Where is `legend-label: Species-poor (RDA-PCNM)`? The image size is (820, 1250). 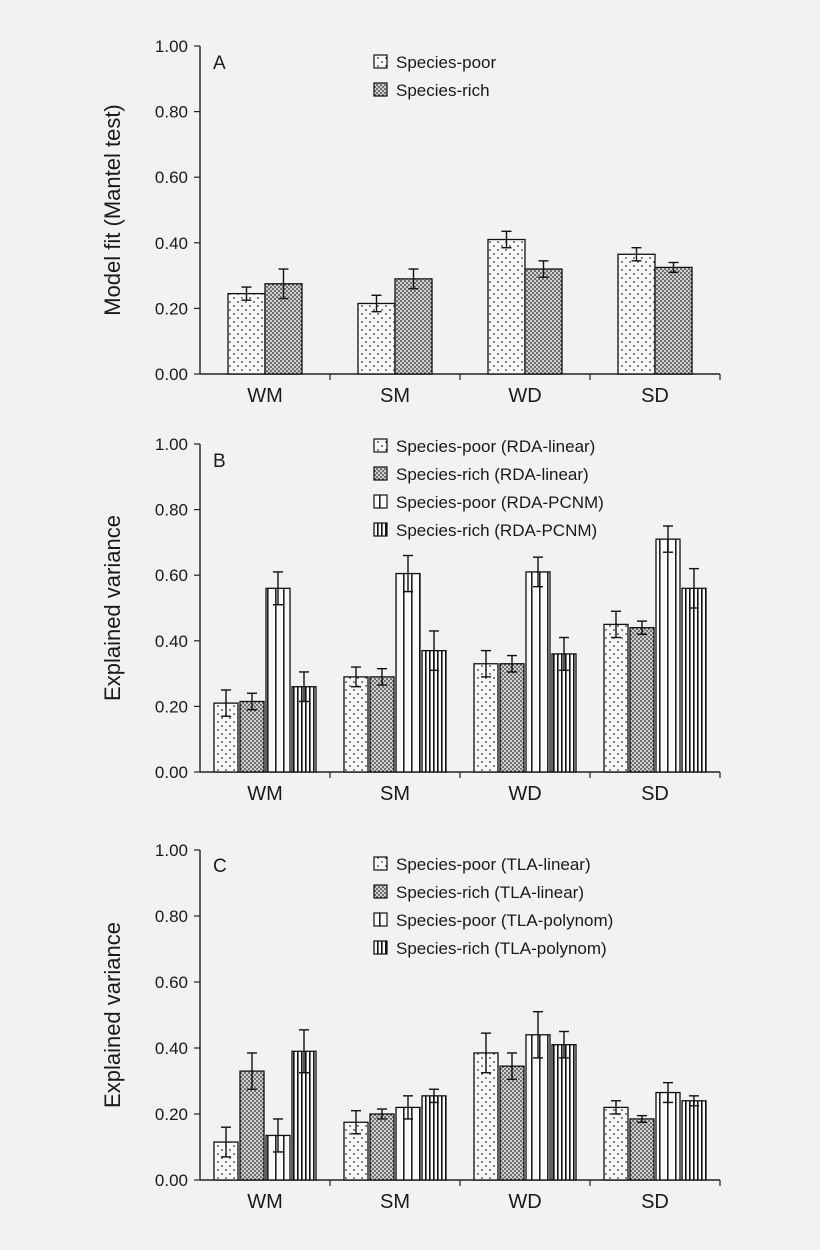 legend-label: Species-poor (RDA-PCNM) is located at coordinates (500, 502).